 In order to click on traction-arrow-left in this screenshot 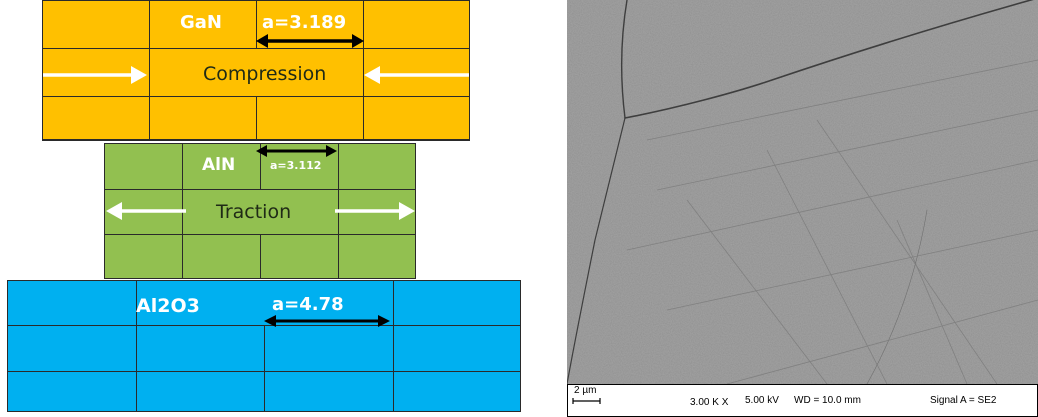, I will do `click(146, 211)`.